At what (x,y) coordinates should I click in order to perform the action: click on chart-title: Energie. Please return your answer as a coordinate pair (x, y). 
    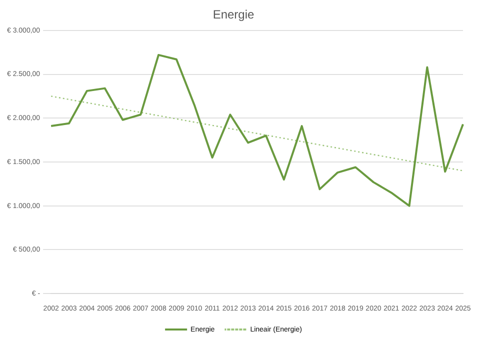
    Looking at the image, I should click on (233, 15).